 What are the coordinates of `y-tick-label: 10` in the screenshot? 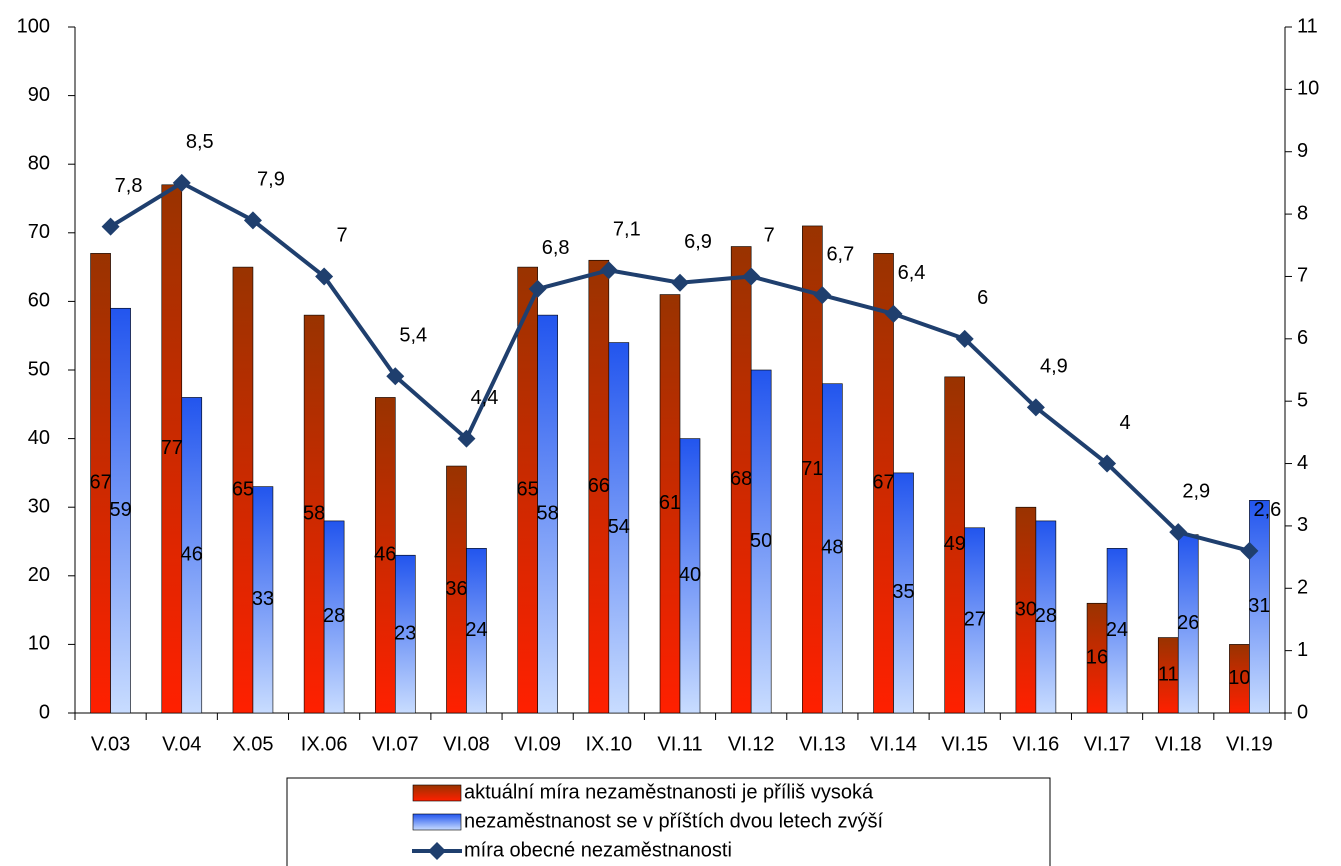 It's located at (39, 644).